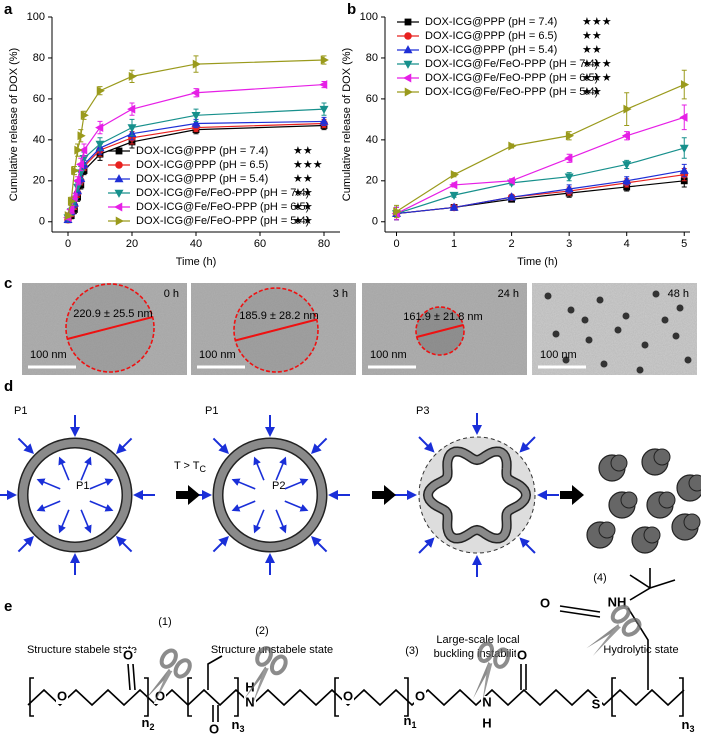  What do you see at coordinates (324, 244) in the screenshot?
I see `x-tick-label: 80` at bounding box center [324, 244].